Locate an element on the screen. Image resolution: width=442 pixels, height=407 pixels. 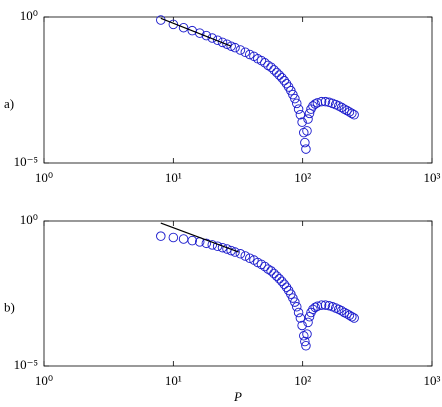
x-axis-label: P is located at coordinates (237, 396).